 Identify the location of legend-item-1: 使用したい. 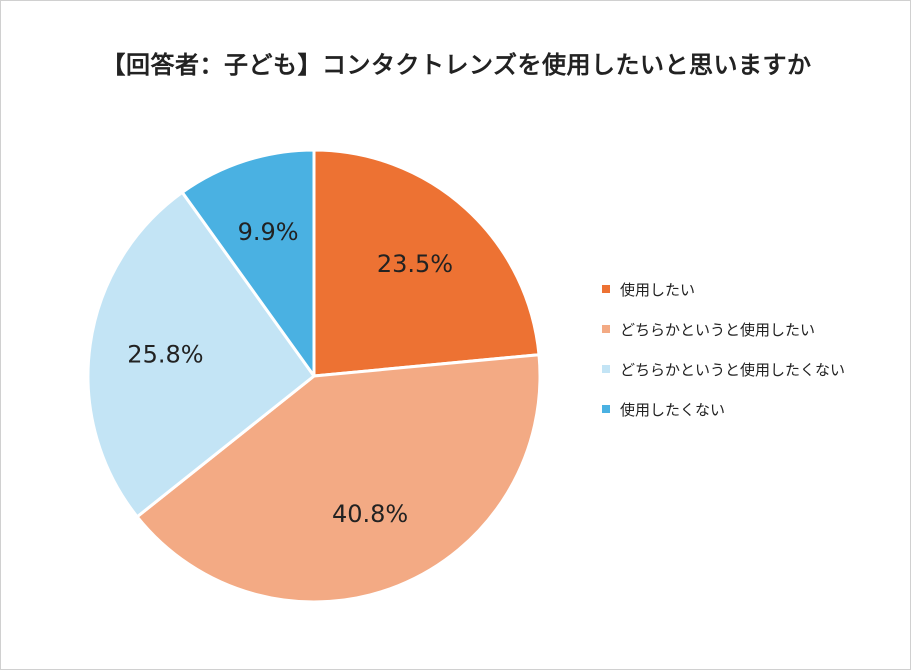
(723, 289).